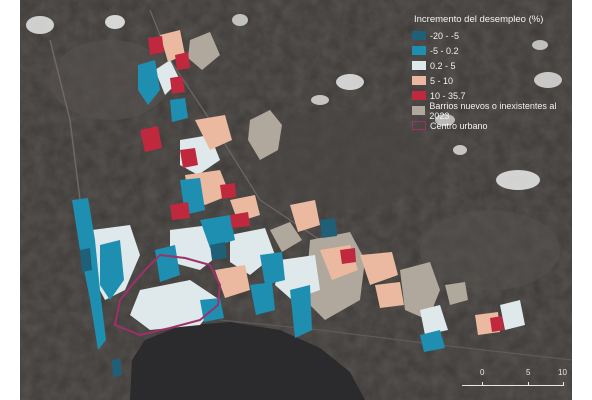  I want to click on scale-line, so click(513, 385).